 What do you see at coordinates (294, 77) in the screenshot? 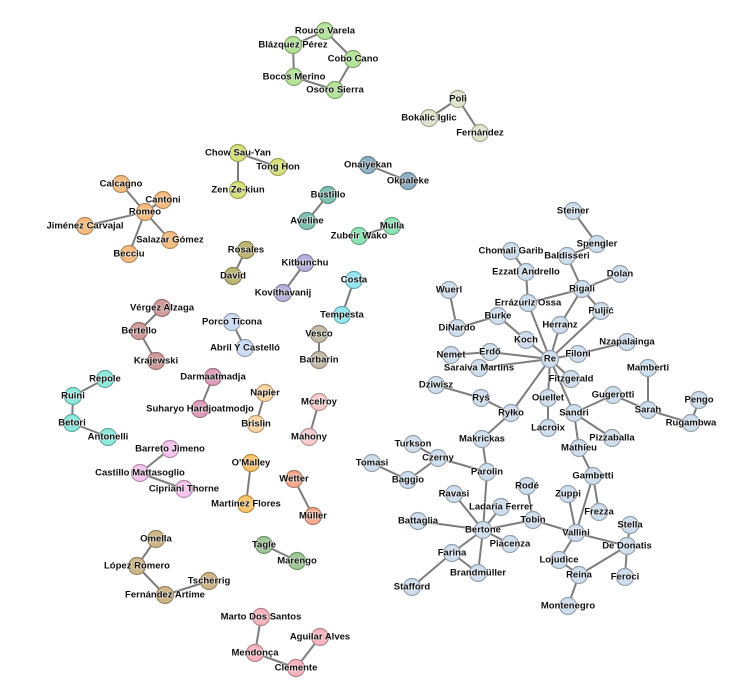
I see `node-bocos-merino` at bounding box center [294, 77].